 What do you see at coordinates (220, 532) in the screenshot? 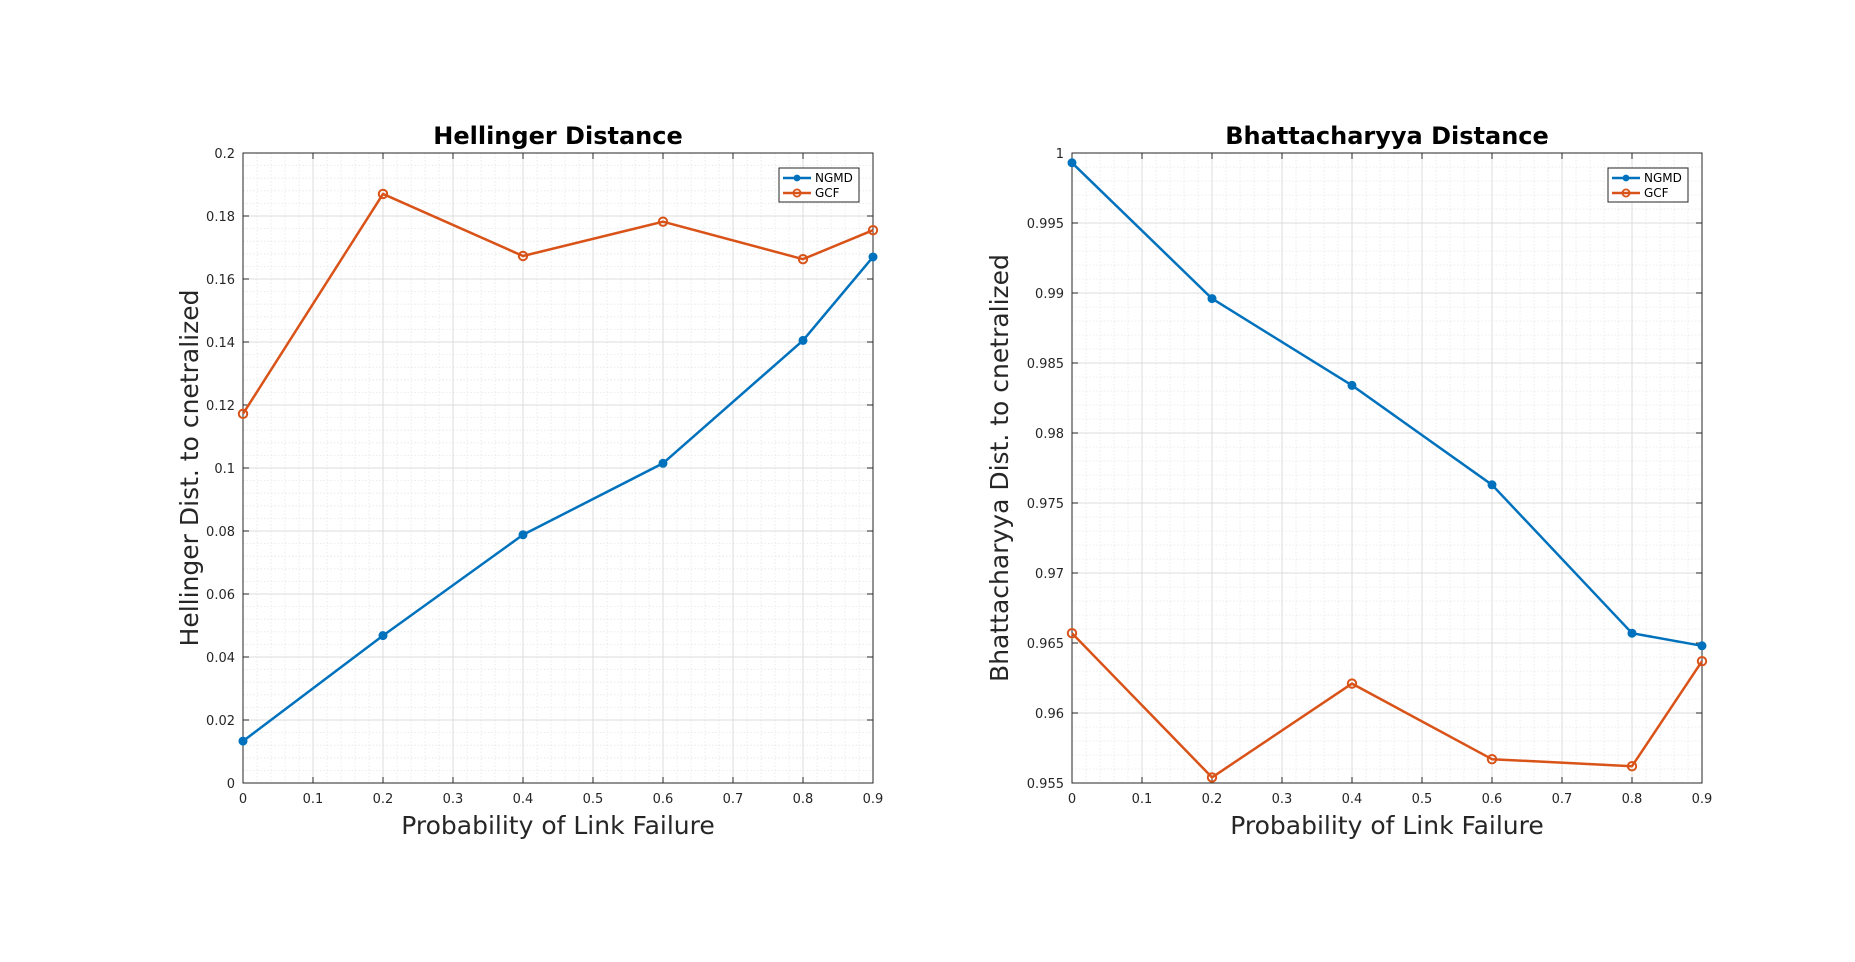
I see `y-tick-label: 0.08` at bounding box center [220, 532].